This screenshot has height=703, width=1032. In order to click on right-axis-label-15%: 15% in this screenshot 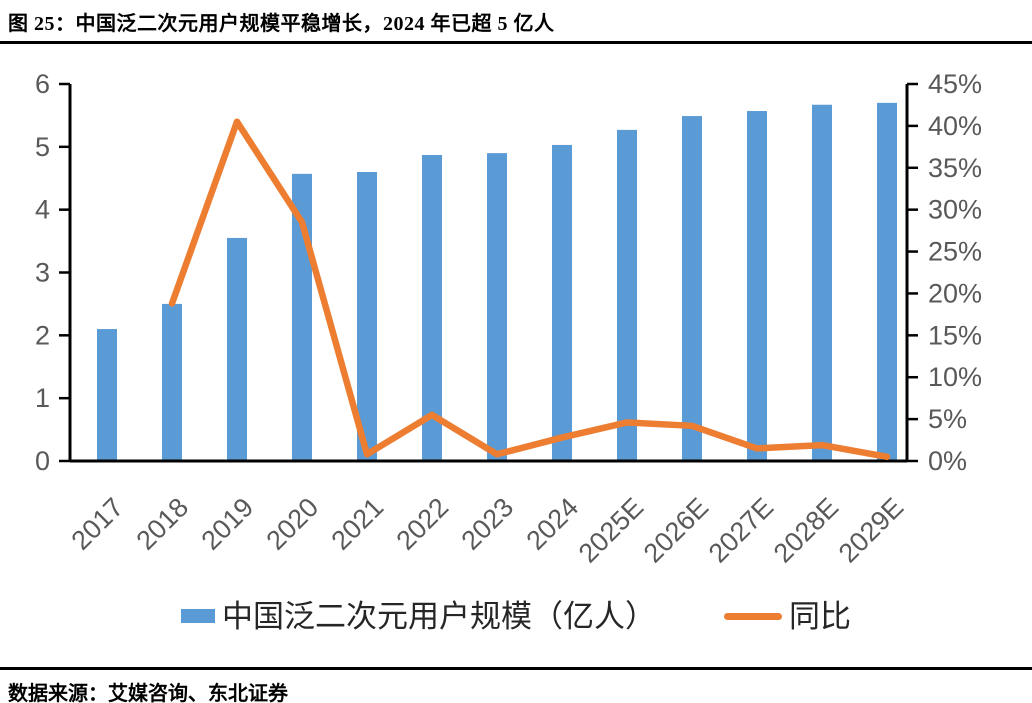, I will do `click(955, 335)`.